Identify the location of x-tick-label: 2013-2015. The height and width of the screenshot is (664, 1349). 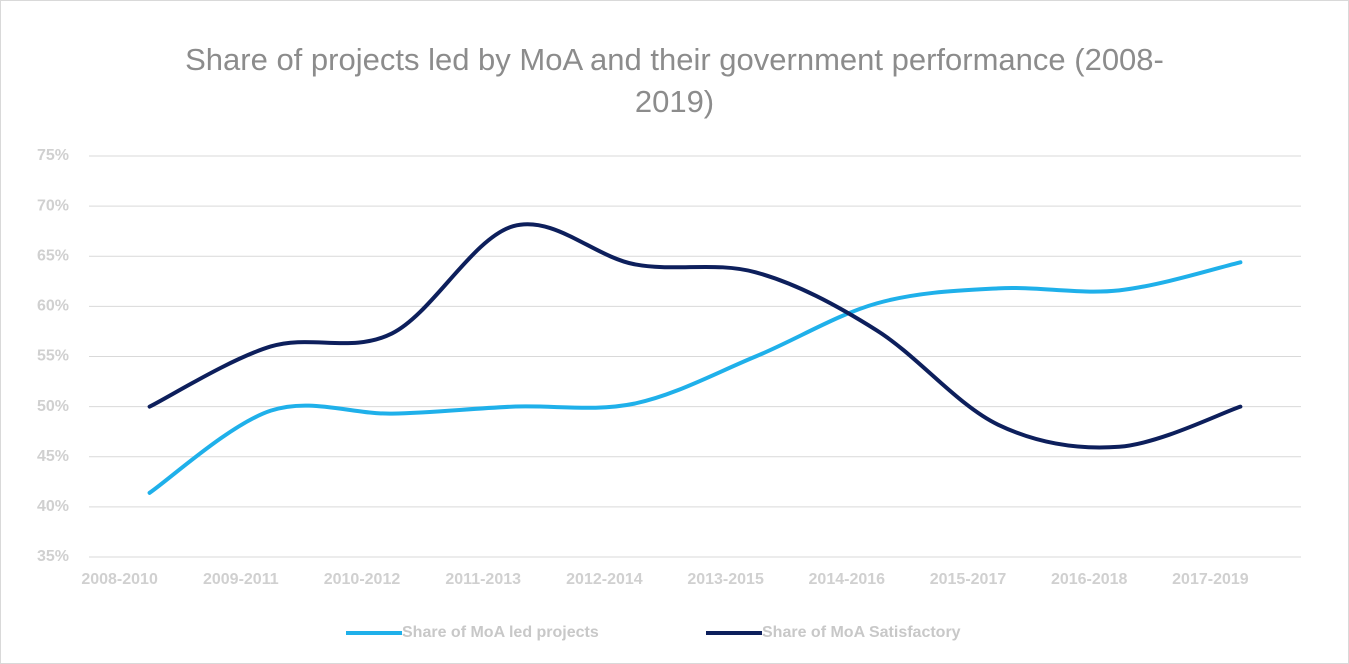
(725, 579).